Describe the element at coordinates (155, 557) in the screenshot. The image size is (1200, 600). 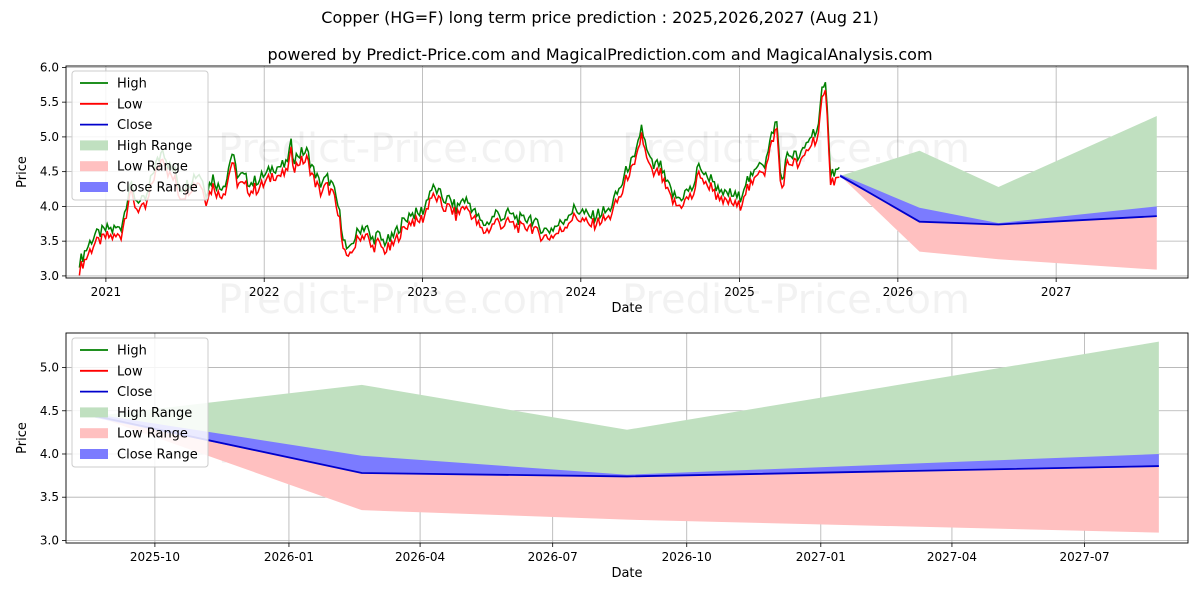
I see `x-tick-label: 2025-10` at that location.